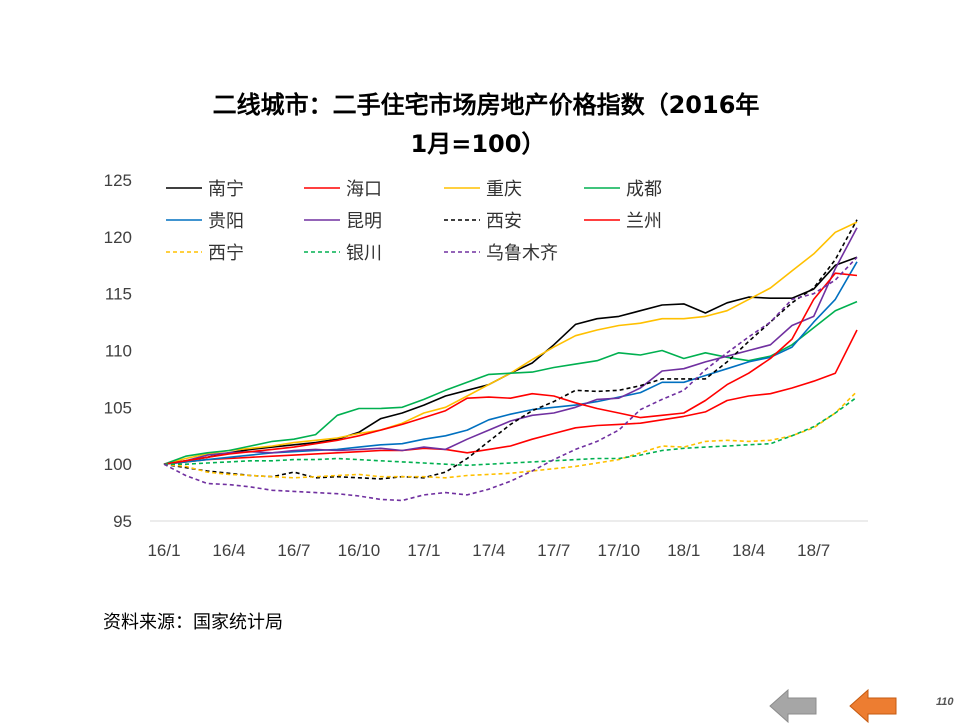 The height and width of the screenshot is (728, 971). Describe the element at coordinates (364, 189) in the screenshot. I see `legend-label: 海口` at that location.